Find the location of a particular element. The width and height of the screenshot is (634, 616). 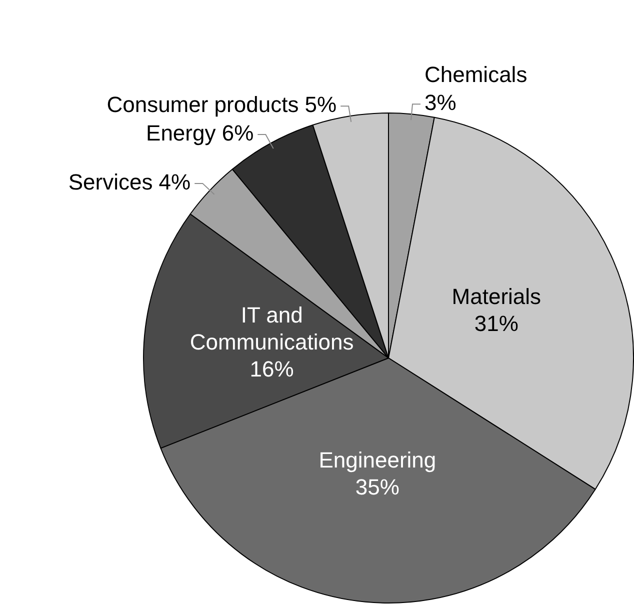

data-label: 16% is located at coordinates (272, 369).